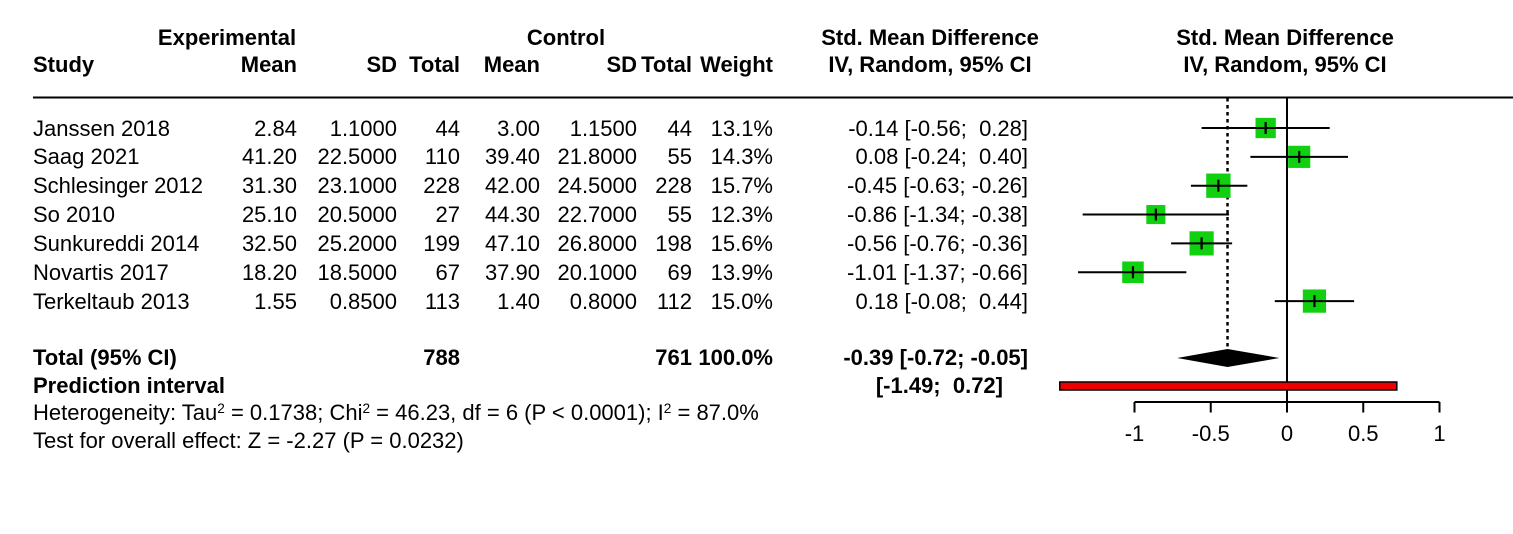 Image resolution: width=1513 pixels, height=534 pixels. I want to click on heterogeneity-text: = 0.1738; Chi, so click(293, 412).